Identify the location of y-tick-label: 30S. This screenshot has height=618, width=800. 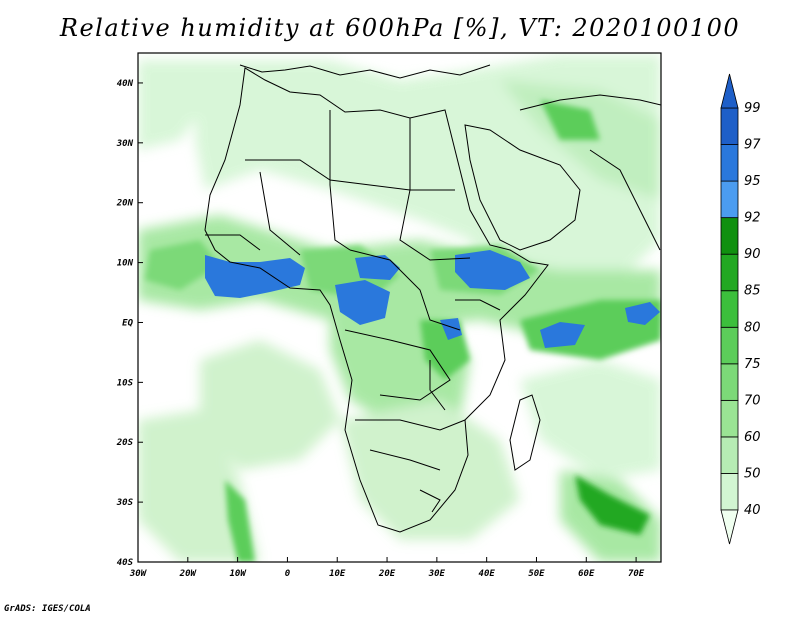
(125, 503).